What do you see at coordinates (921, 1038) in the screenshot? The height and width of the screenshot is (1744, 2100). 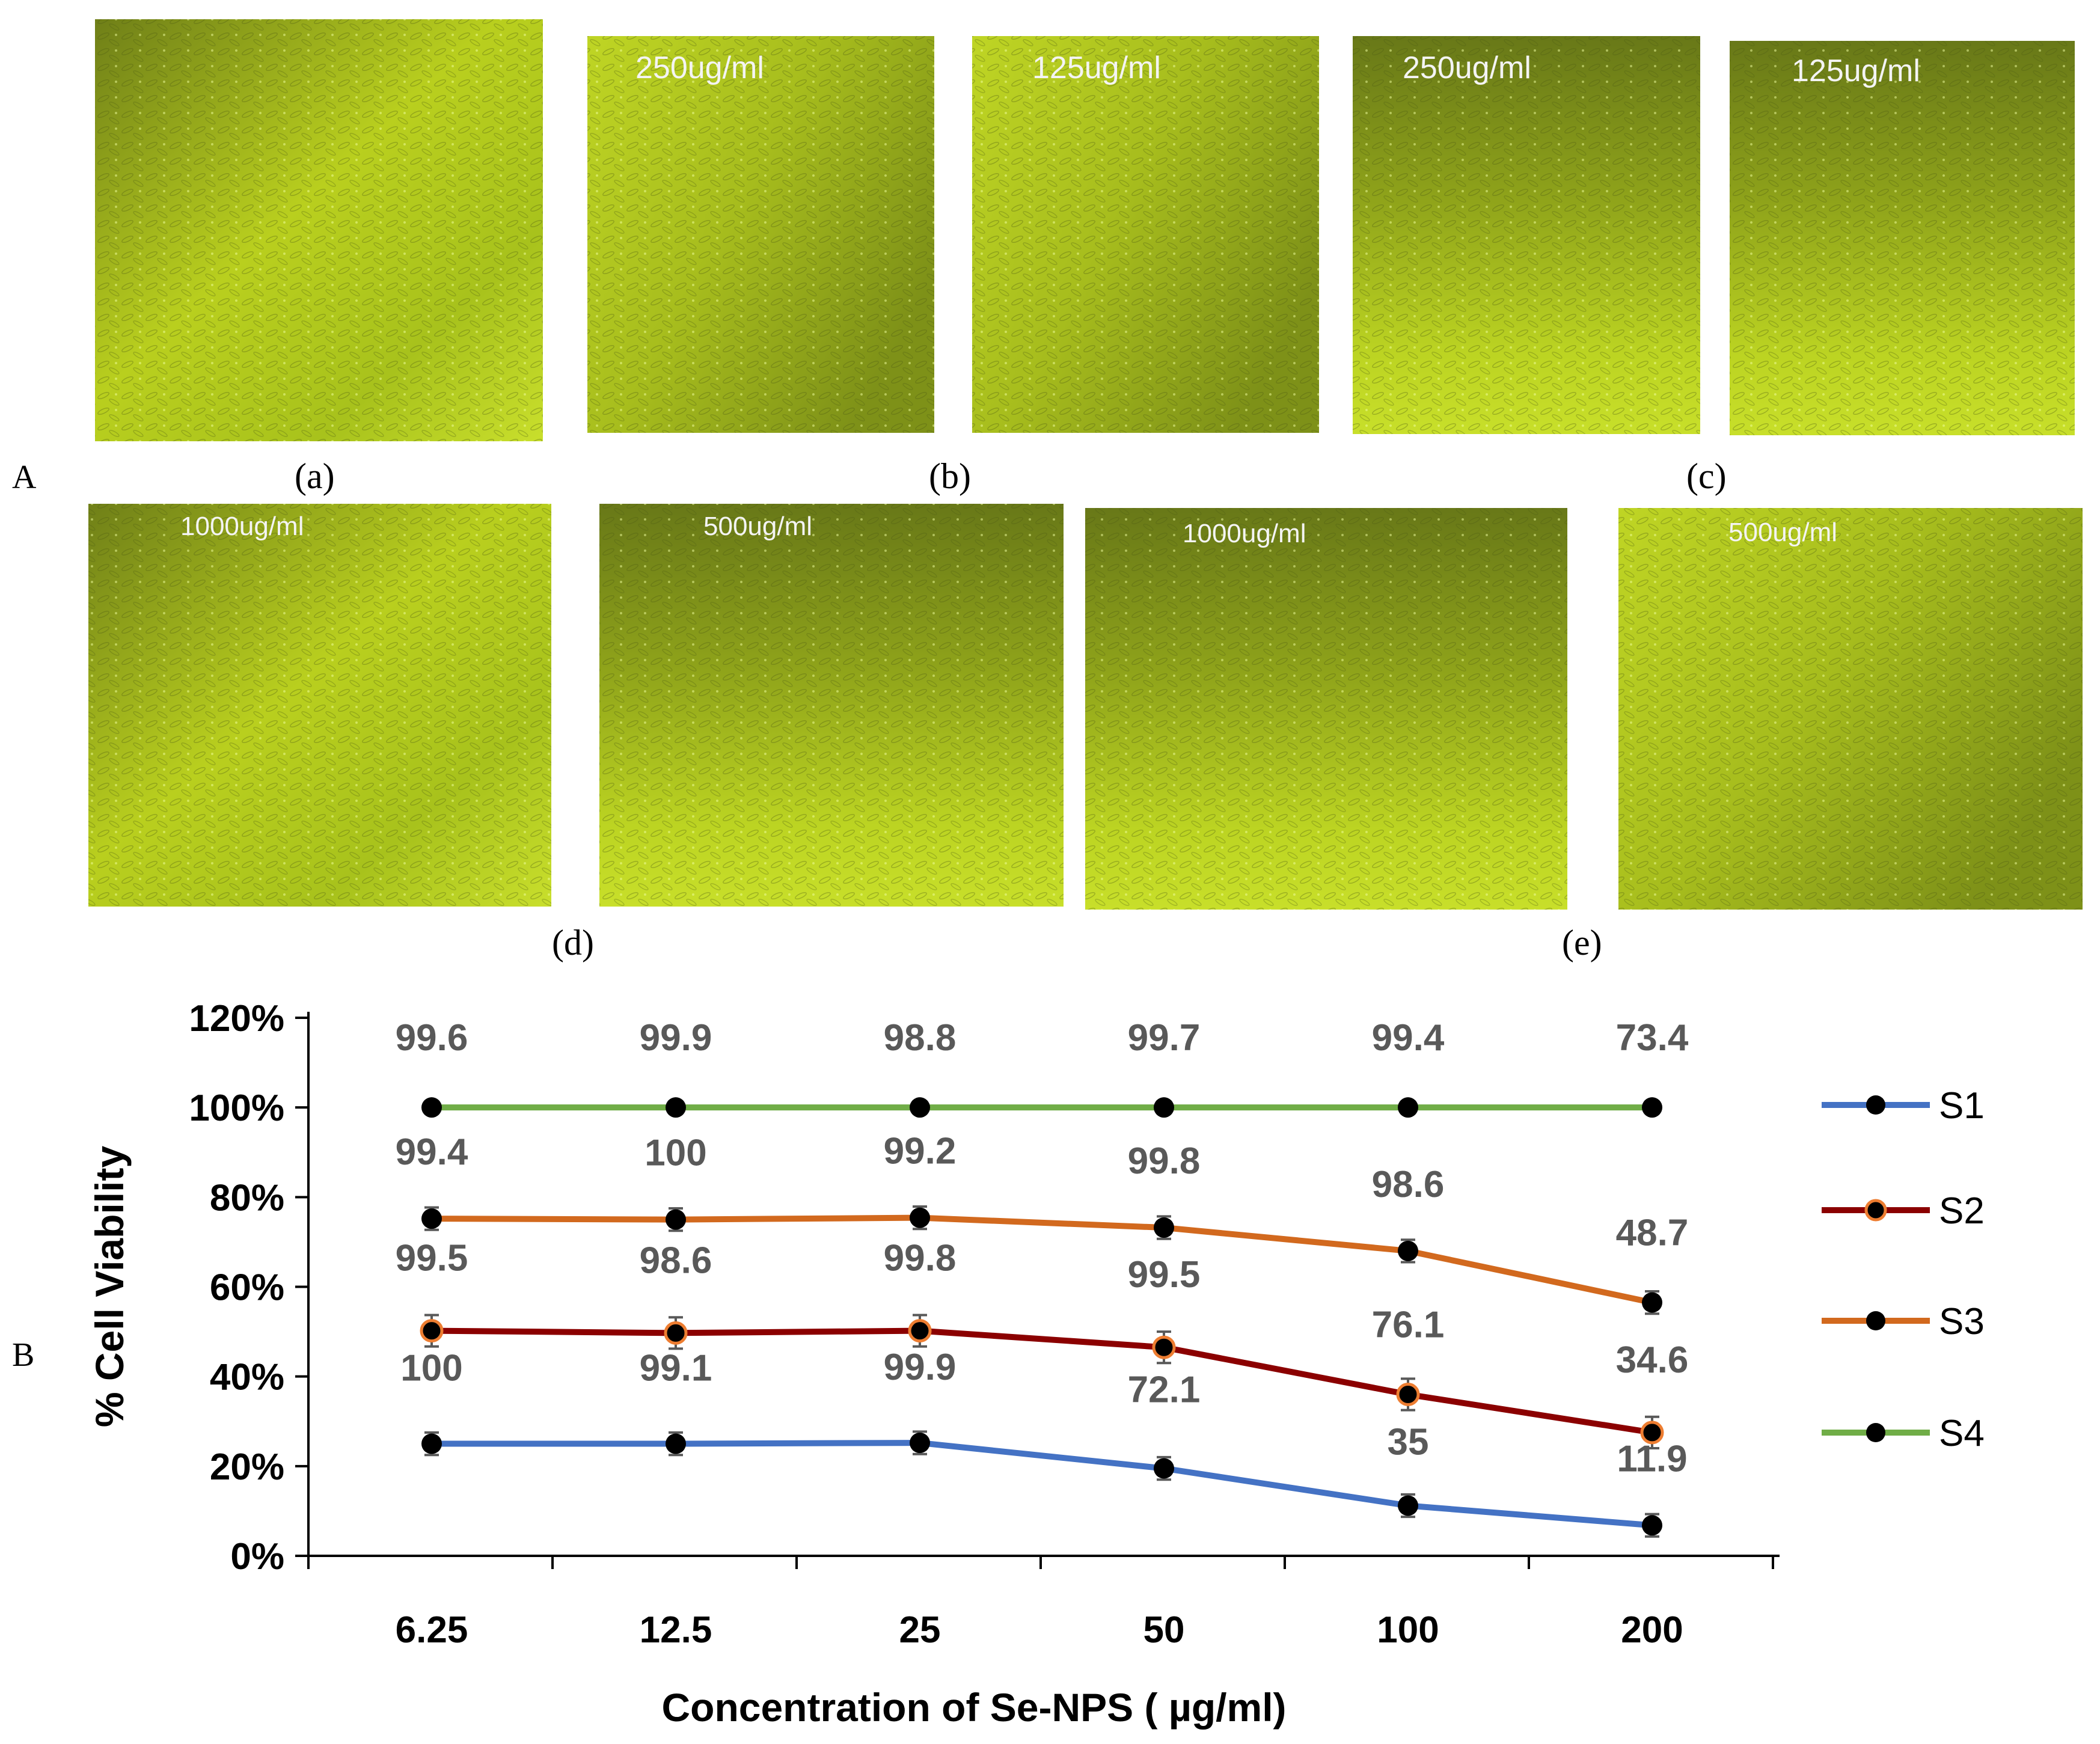 I see `data-label: 98.8` at bounding box center [921, 1038].